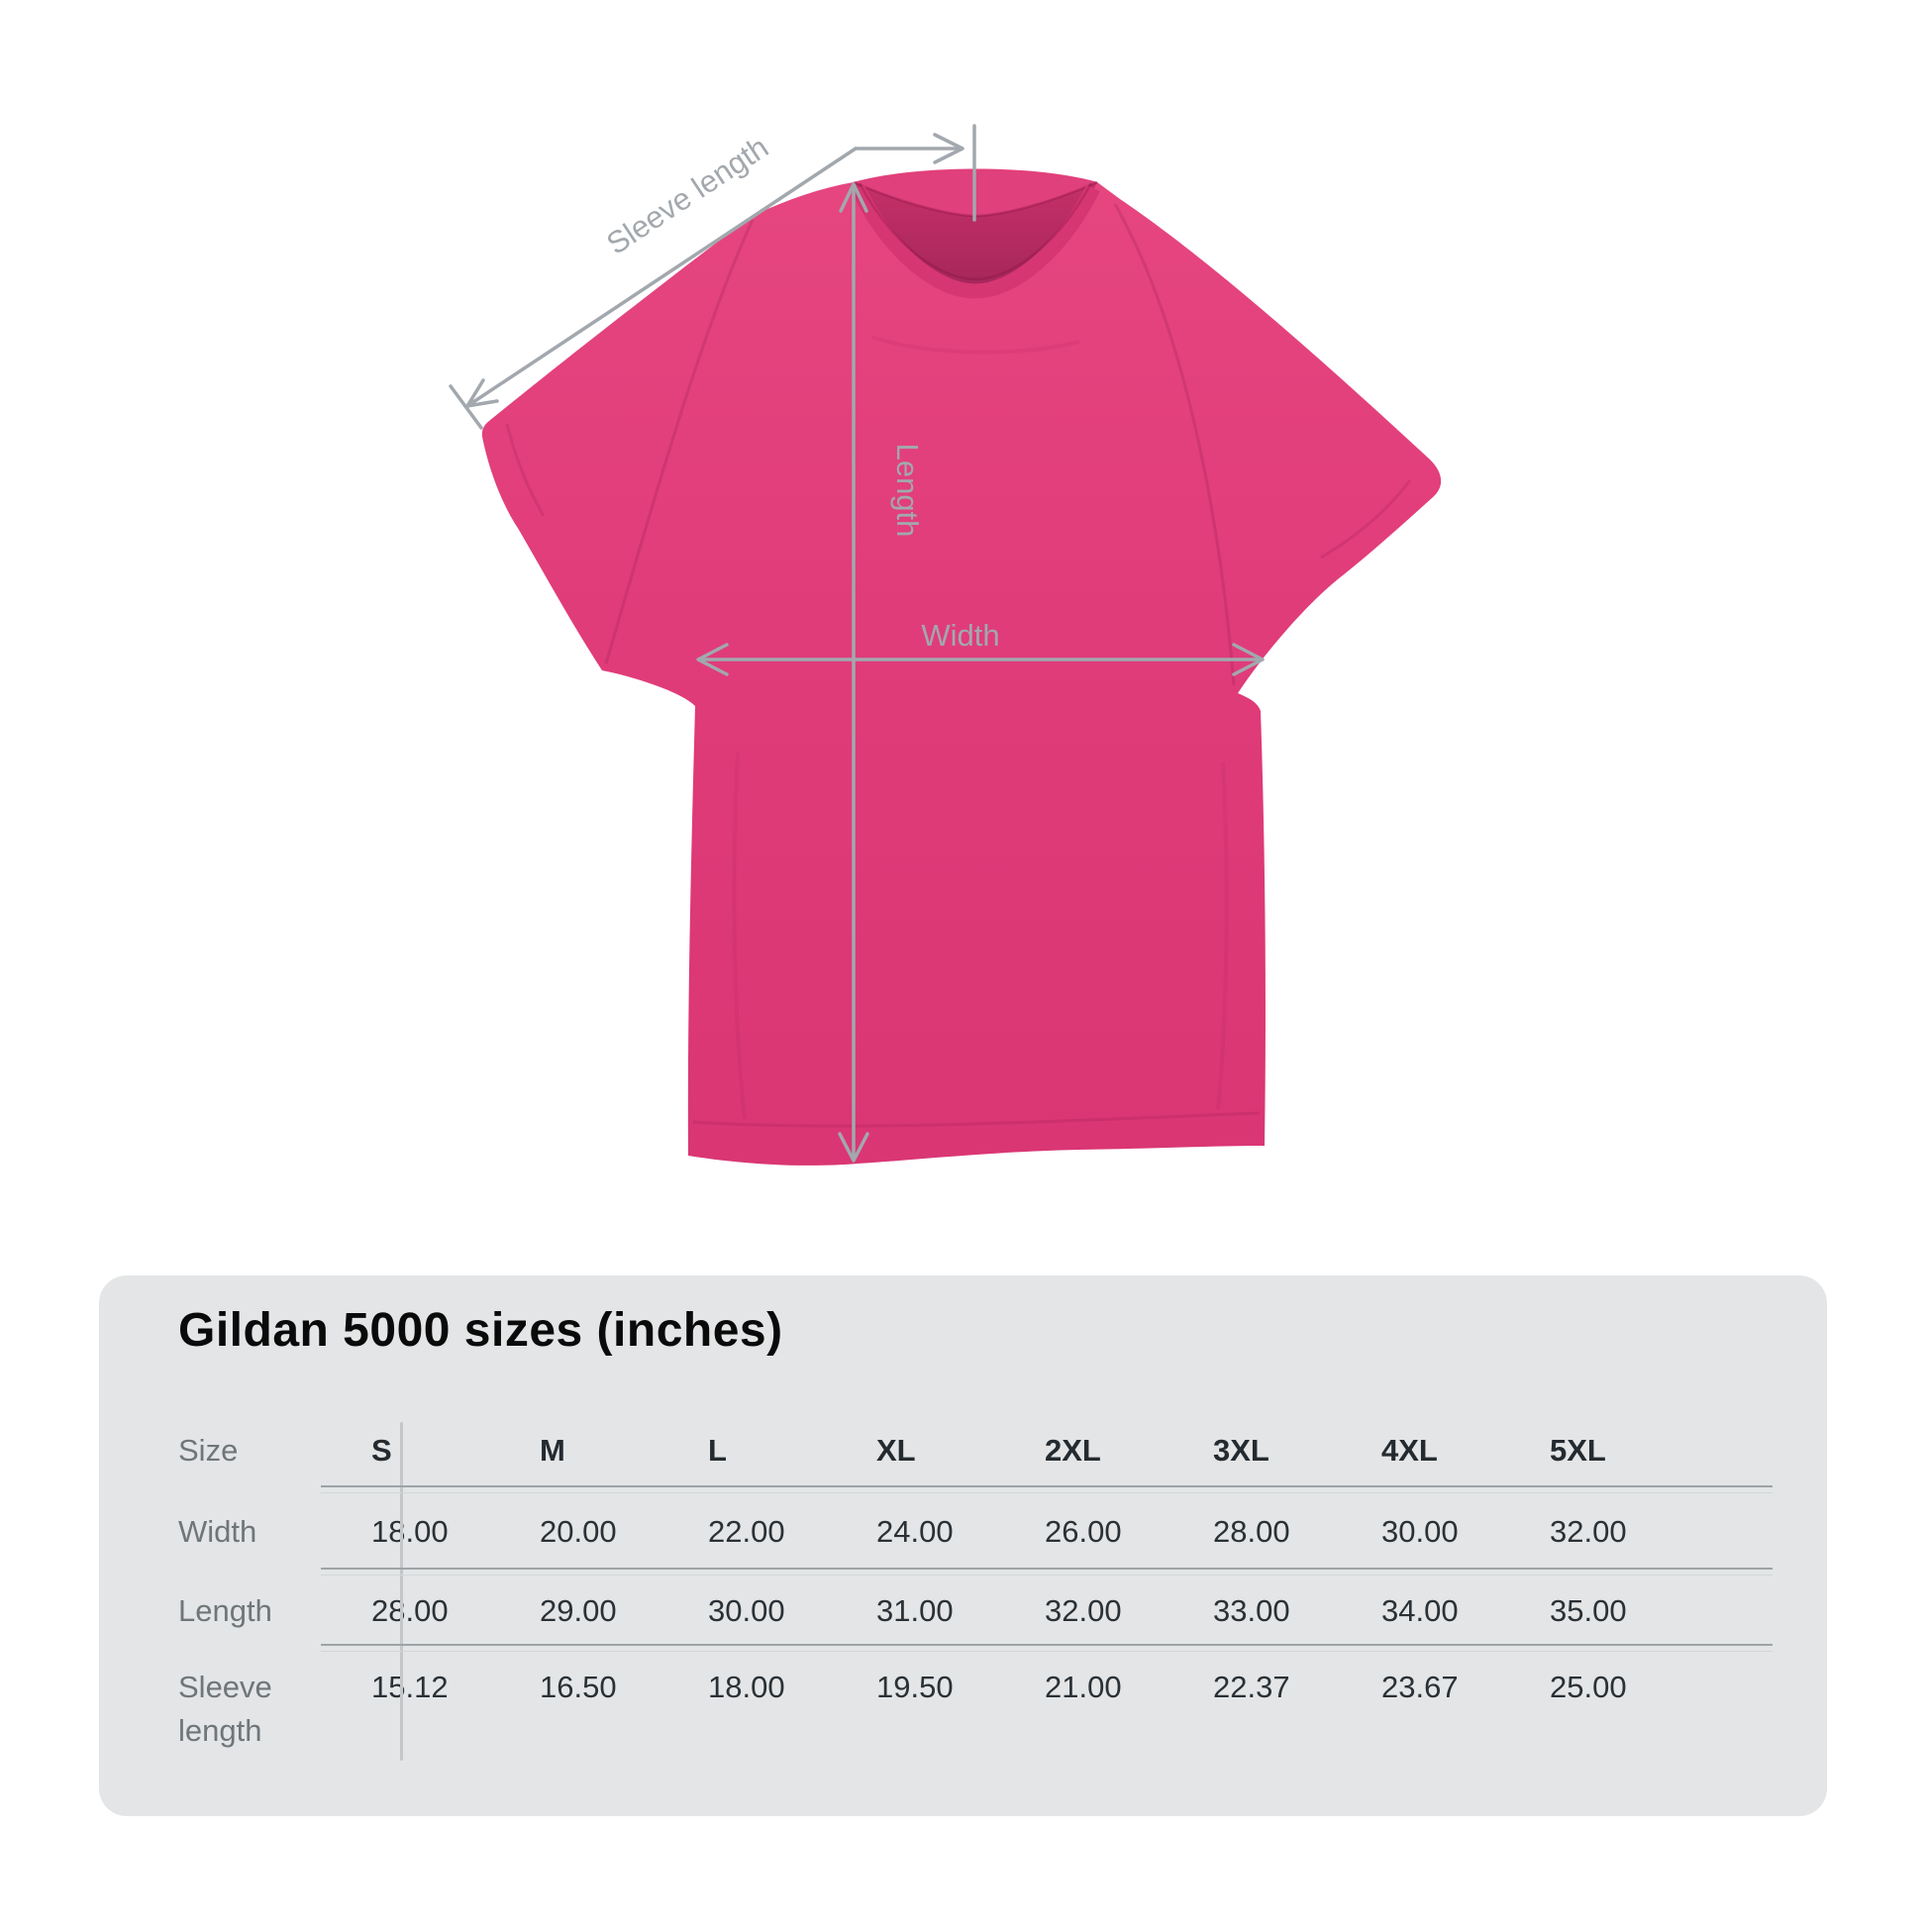 The width and height of the screenshot is (1927, 1932). Describe the element at coordinates (853, 197) in the screenshot. I see `length-arrowhead-top` at that location.